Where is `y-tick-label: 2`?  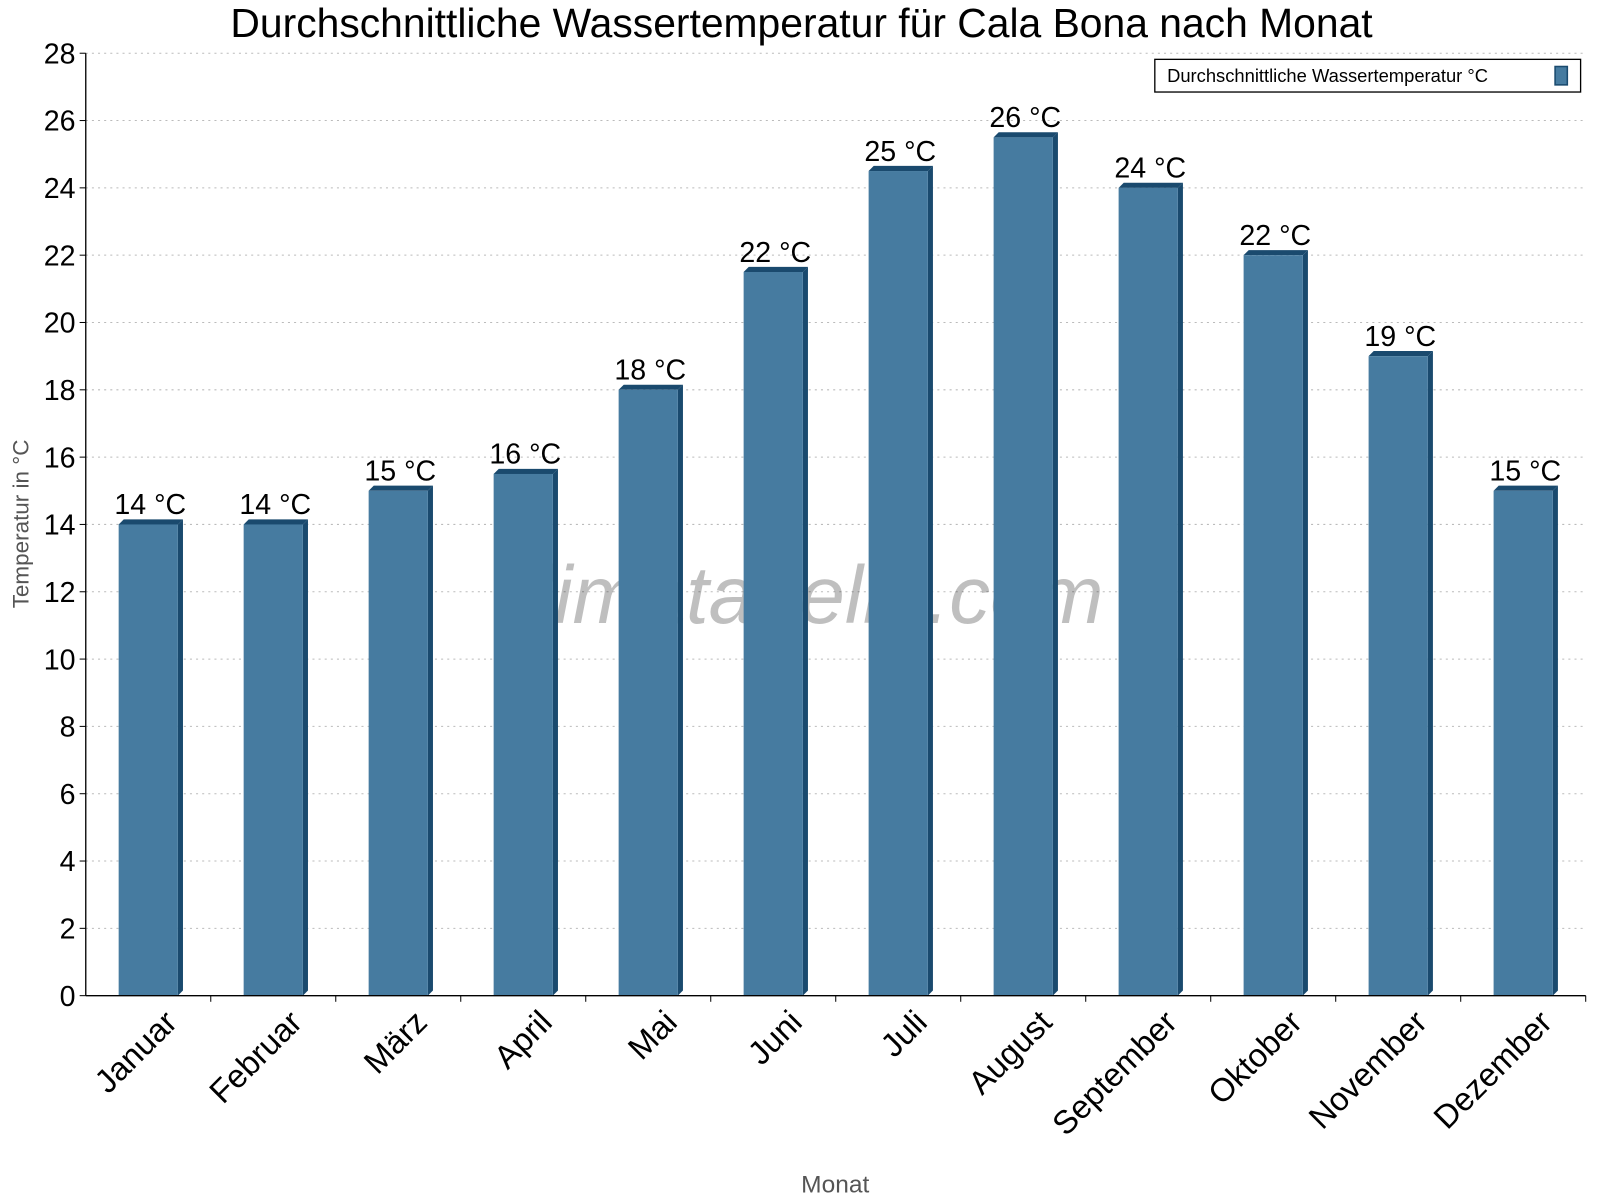 y-tick-label: 2 is located at coordinates (68, 930).